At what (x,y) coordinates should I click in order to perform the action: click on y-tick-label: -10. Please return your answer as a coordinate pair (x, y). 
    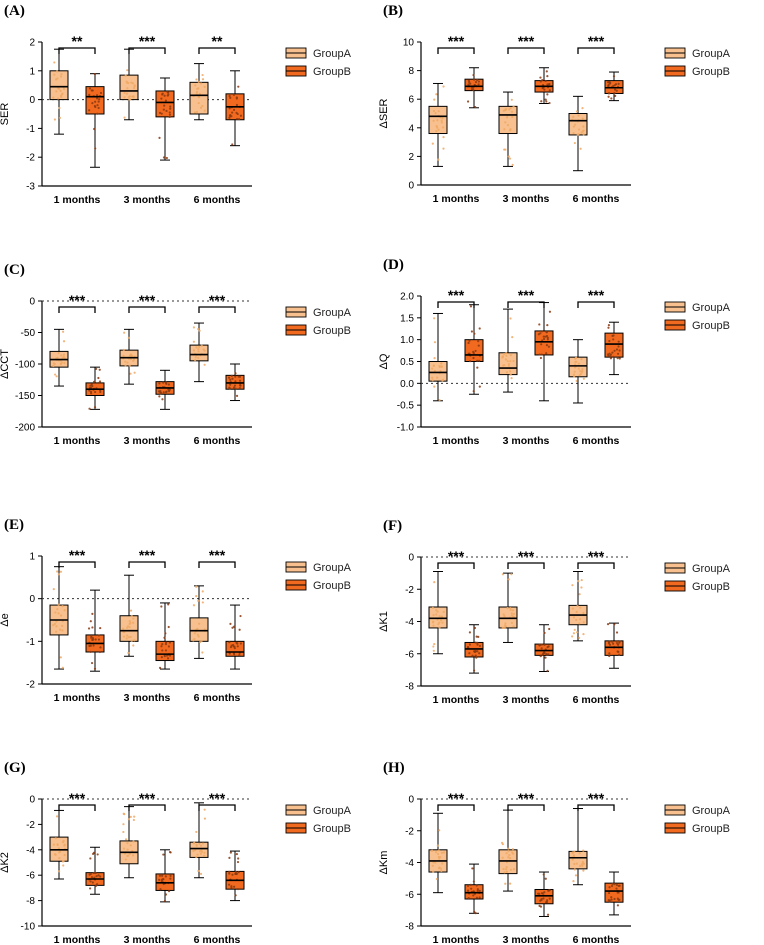
    Looking at the image, I should click on (28, 927).